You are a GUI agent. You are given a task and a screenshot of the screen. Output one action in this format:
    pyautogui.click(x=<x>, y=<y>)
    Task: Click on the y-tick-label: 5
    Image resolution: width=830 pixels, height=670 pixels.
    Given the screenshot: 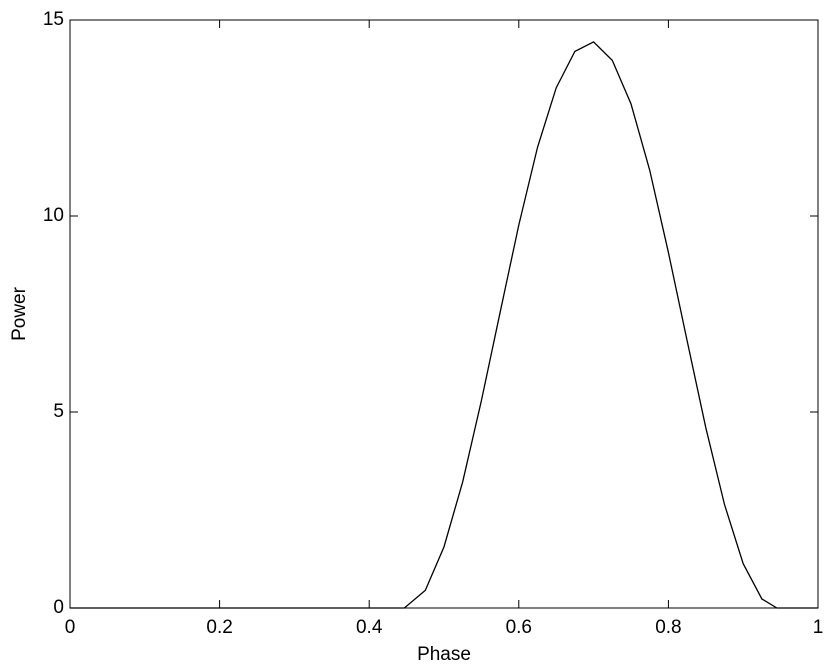 What is the action you would take?
    pyautogui.click(x=58, y=411)
    